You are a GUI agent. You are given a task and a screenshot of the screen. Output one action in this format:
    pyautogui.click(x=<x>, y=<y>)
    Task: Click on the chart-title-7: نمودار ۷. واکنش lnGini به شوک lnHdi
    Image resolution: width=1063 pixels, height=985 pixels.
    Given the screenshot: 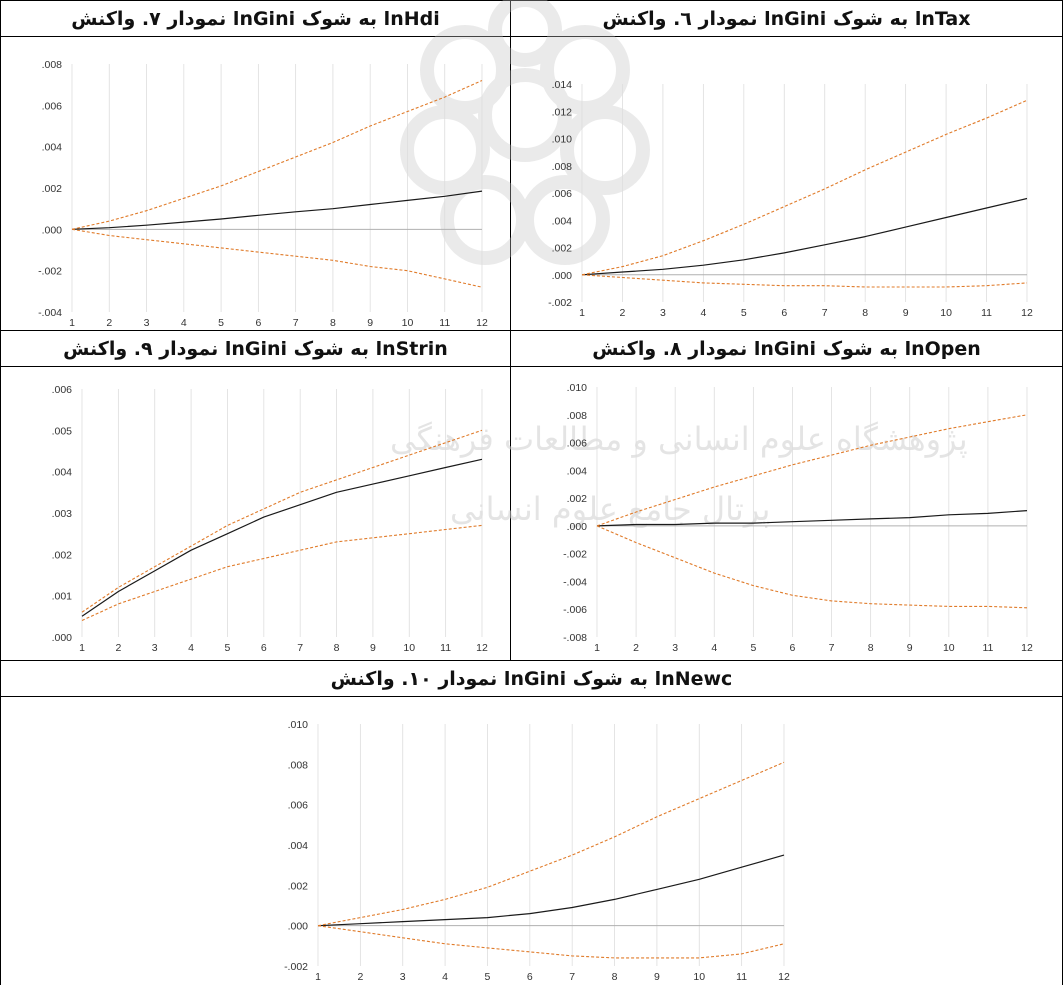 What is the action you would take?
    pyautogui.click(x=255, y=18)
    